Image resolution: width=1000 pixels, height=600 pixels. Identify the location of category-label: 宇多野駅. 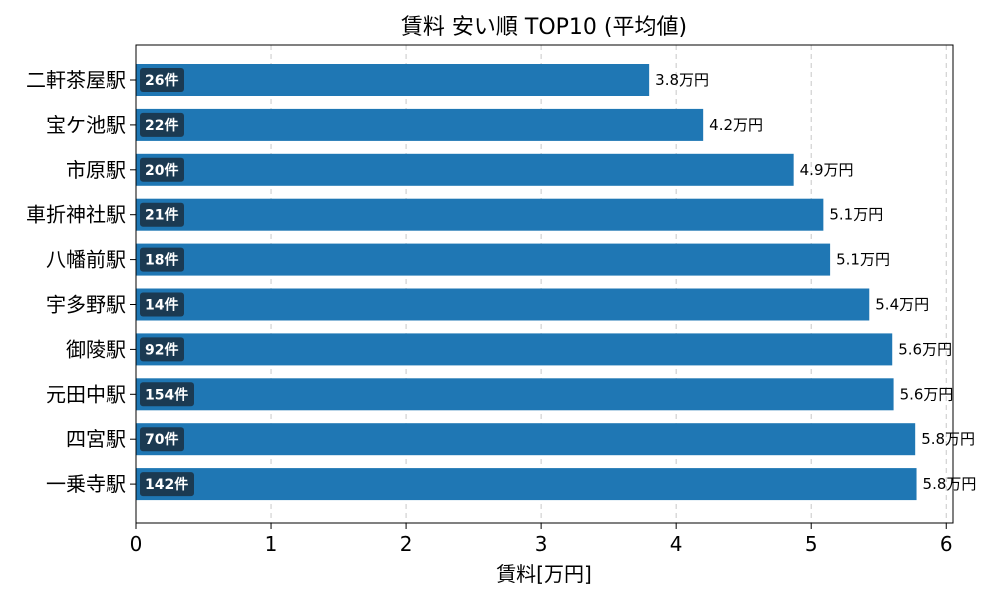
(86, 305).